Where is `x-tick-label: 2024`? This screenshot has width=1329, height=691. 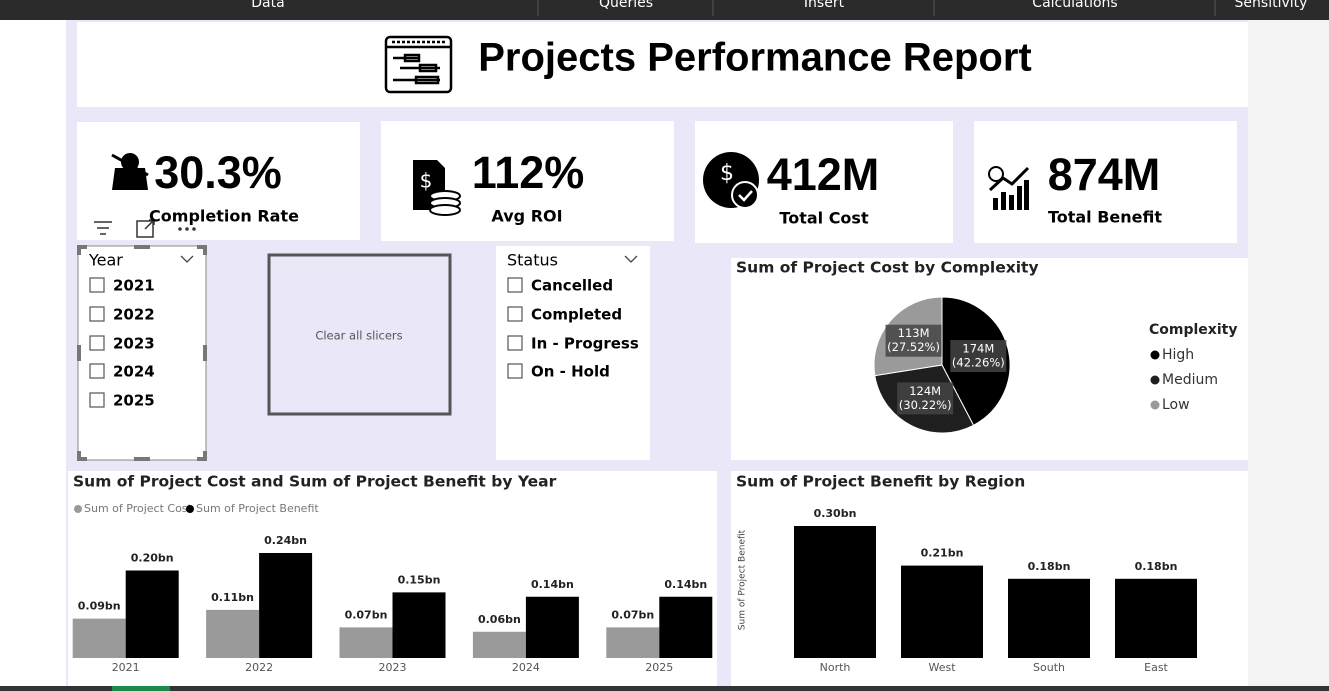
x-tick-label: 2024 is located at coordinates (526, 667).